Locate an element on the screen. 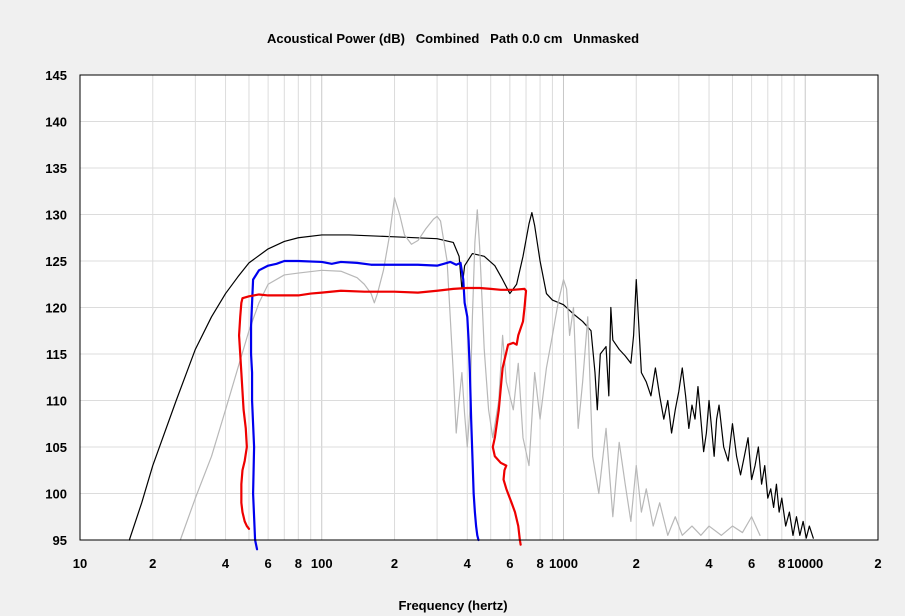 Image resolution: width=905 pixels, height=616 pixels. x-tick-label-9: 8 is located at coordinates (539, 563).